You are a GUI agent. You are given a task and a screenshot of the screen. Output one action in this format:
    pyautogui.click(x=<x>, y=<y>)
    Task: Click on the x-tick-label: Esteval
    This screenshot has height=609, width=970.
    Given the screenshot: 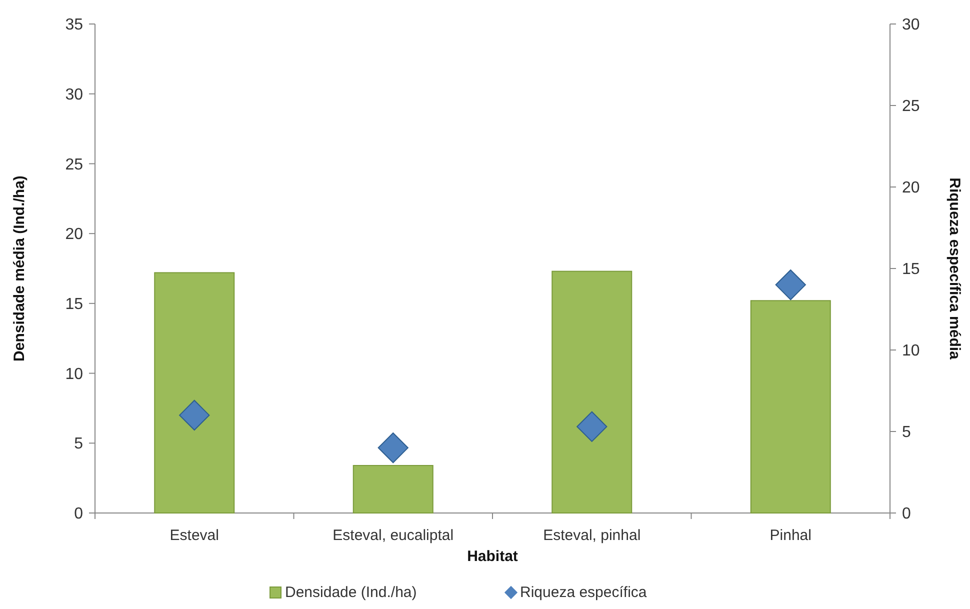 What is the action you would take?
    pyautogui.click(x=194, y=535)
    